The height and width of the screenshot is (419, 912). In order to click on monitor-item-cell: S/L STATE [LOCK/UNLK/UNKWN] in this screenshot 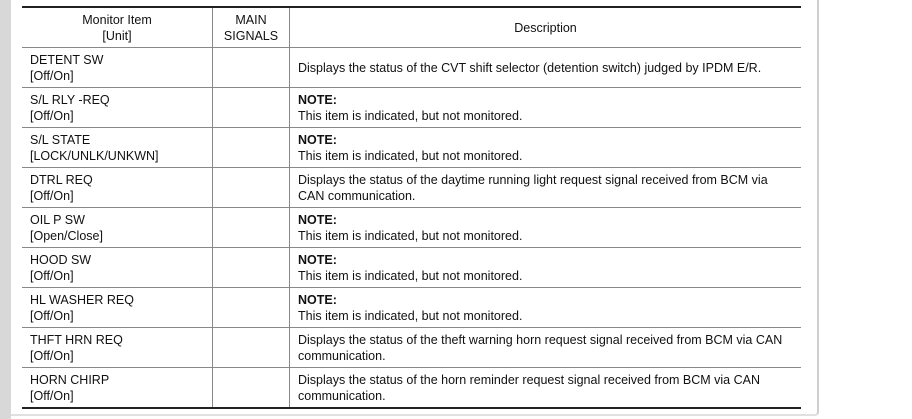, I will do `click(117, 147)`.